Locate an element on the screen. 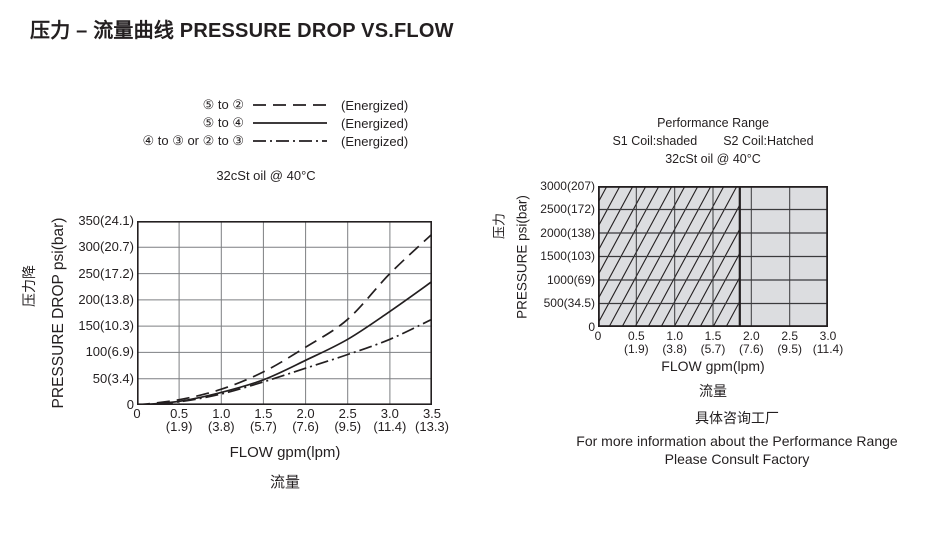 The width and height of the screenshot is (938, 536). legend-dashed-line-sample is located at coordinates (290, 105).